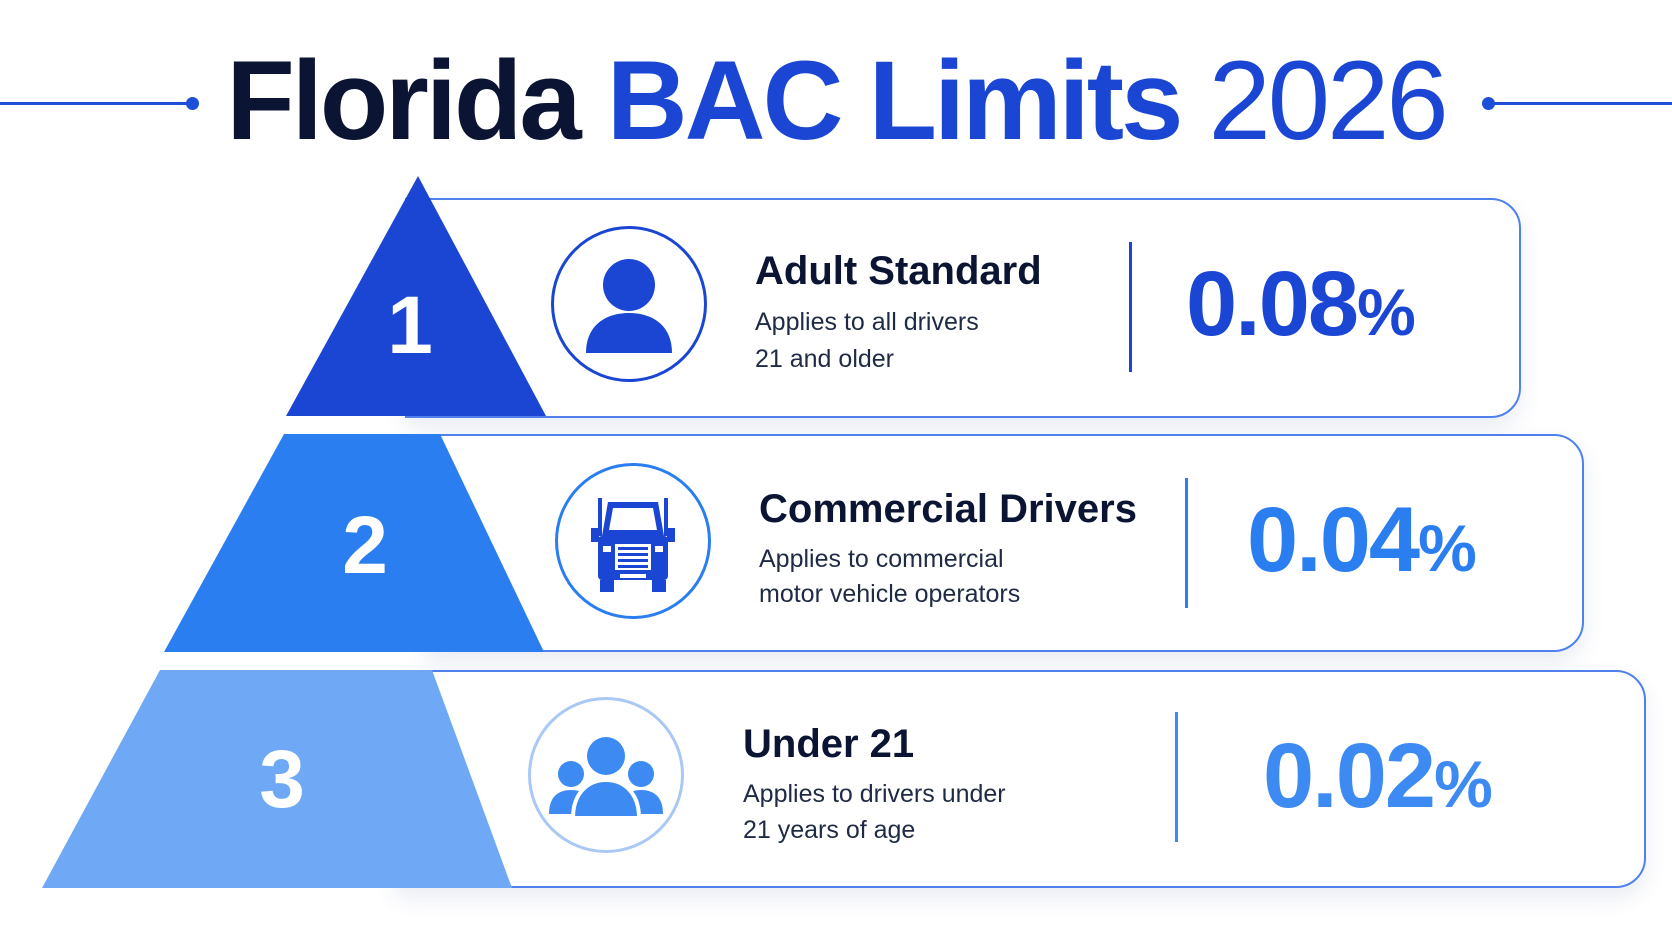  What do you see at coordinates (403, 100) in the screenshot?
I see `title-part-state: Florida` at bounding box center [403, 100].